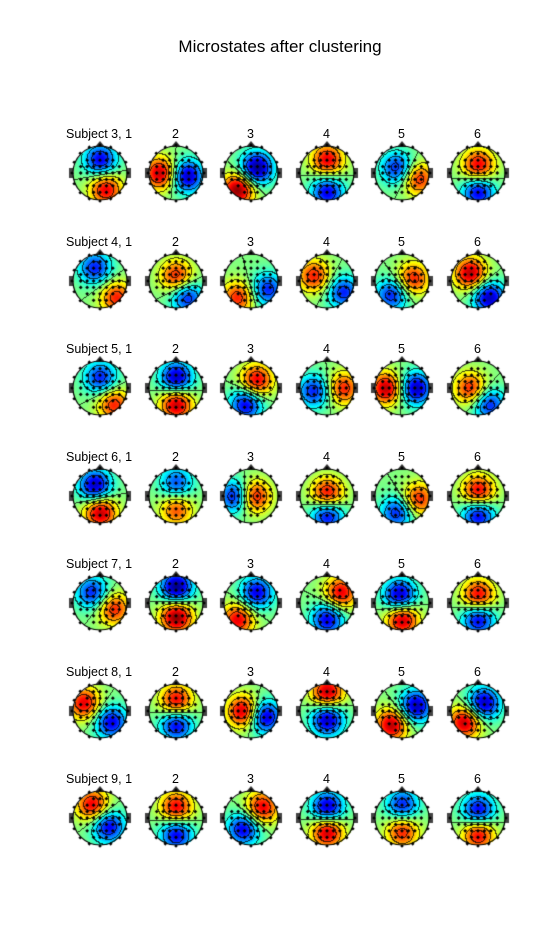 This screenshot has height=948, width=560. What do you see at coordinates (99, 134) in the screenshot?
I see `subject-label: Subject 3, 1` at bounding box center [99, 134].